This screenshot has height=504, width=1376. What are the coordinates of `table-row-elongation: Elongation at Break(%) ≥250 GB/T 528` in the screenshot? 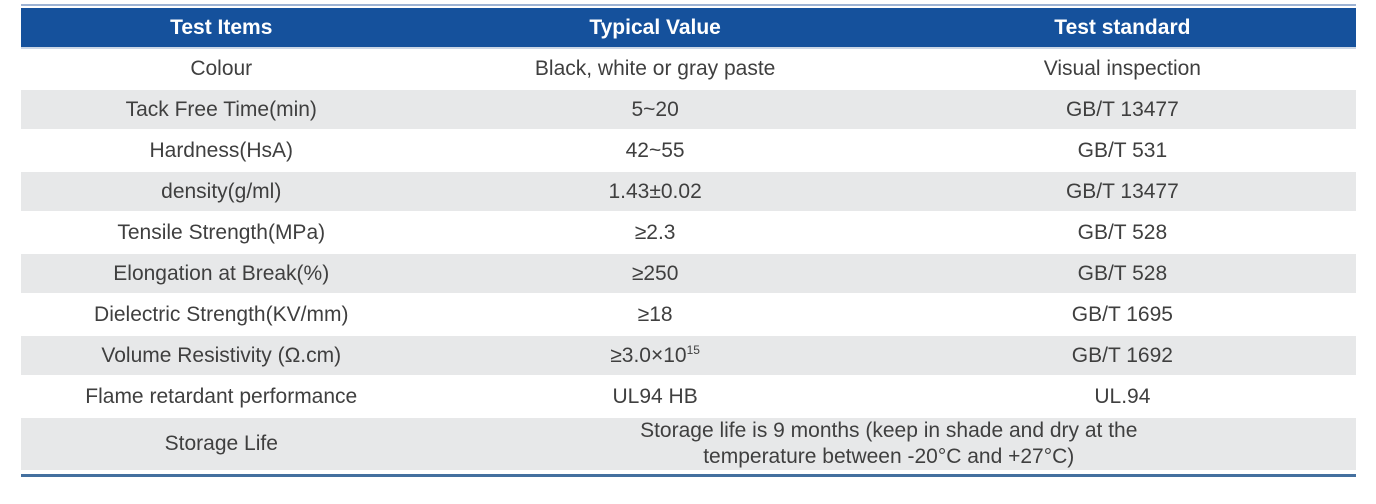 It's located at (688, 274).